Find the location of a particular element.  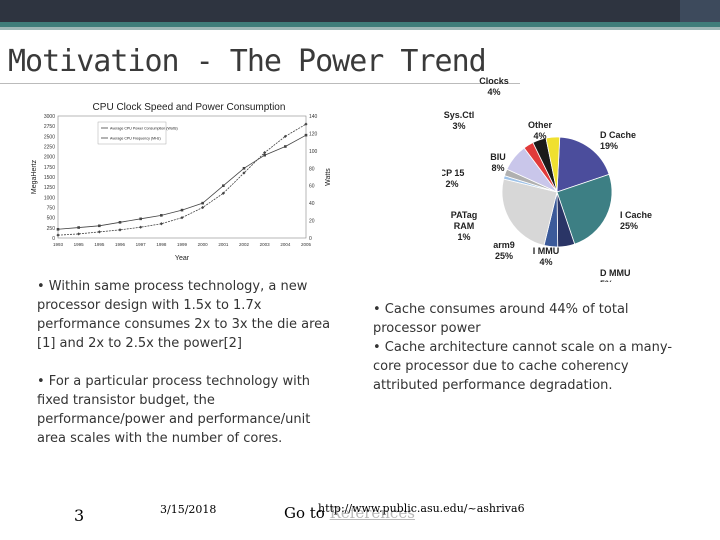

grey-divider is located at coordinates (360, 28).